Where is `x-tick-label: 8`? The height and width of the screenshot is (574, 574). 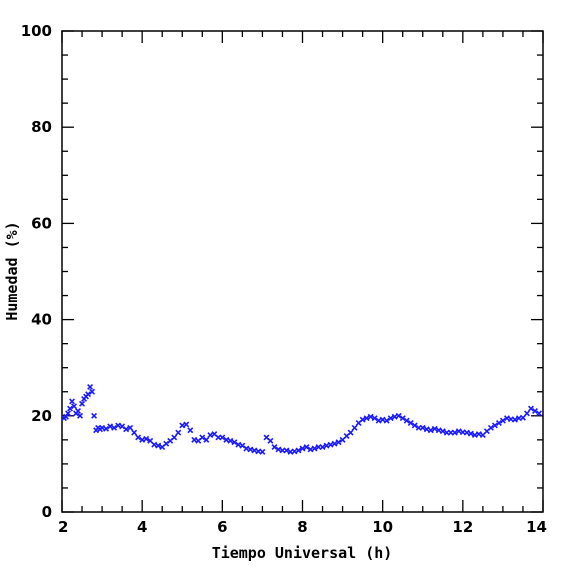
x-tick-label: 8 is located at coordinates (302, 527).